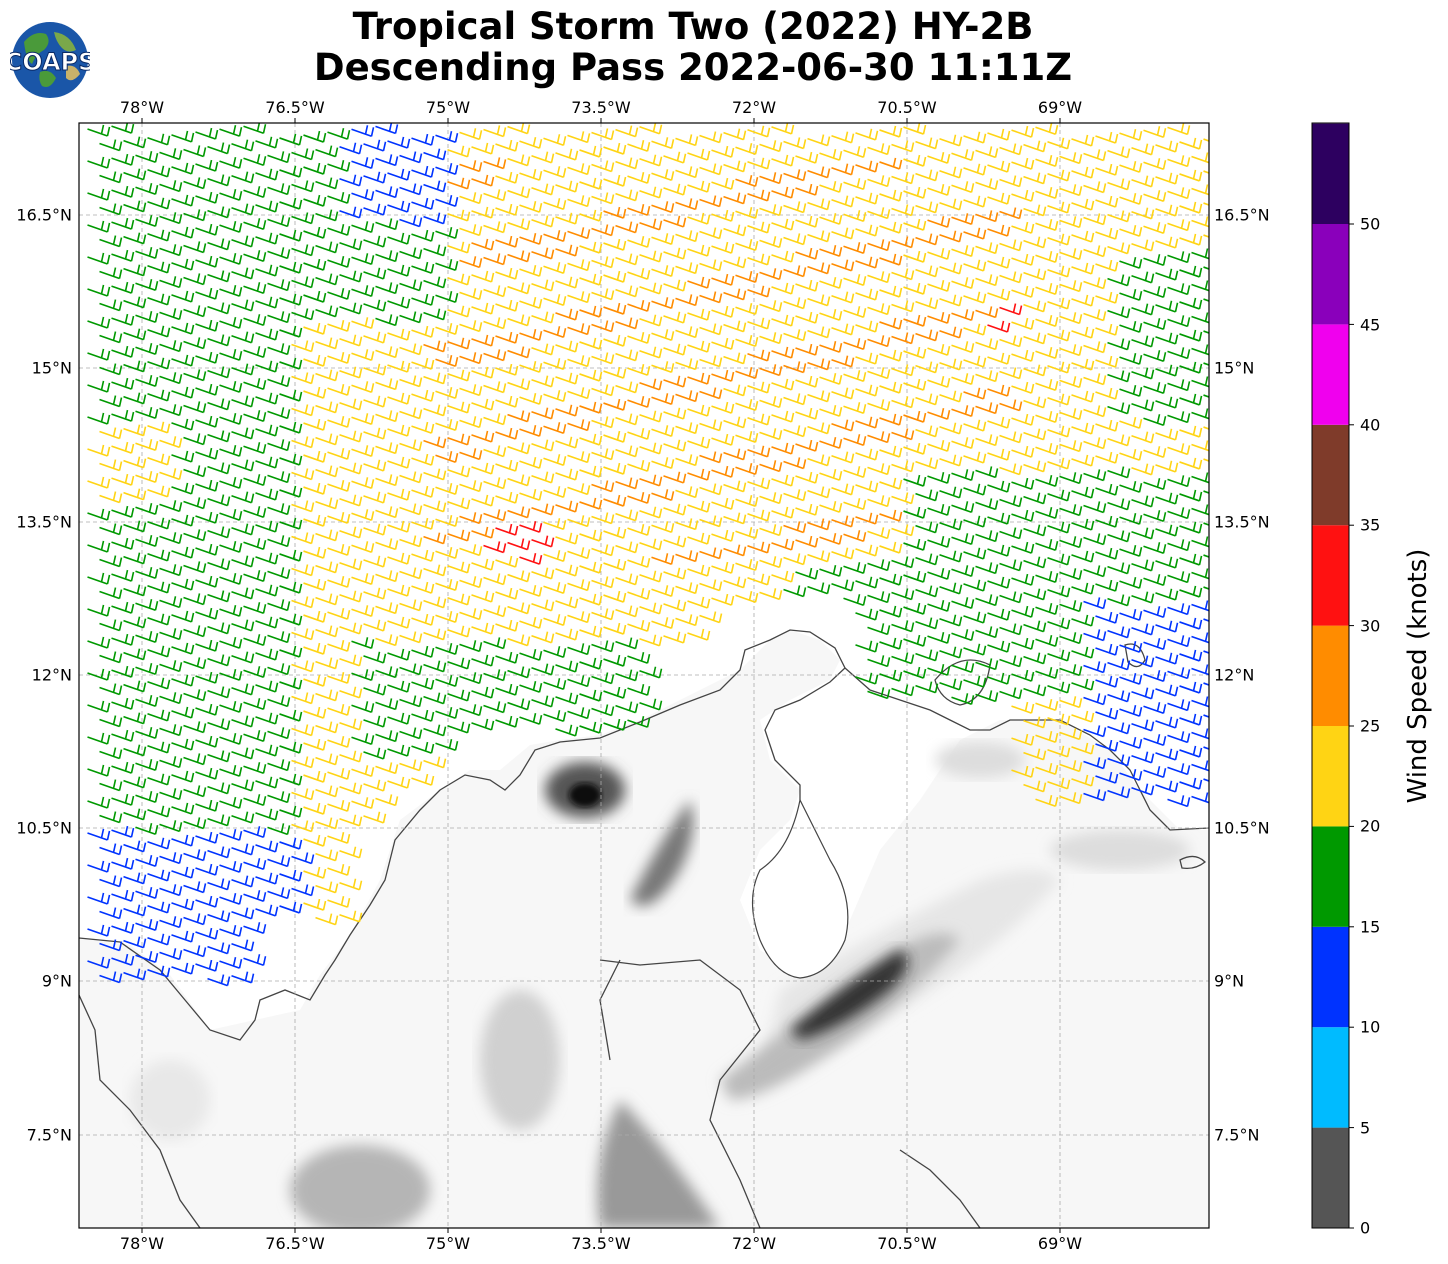 This screenshot has height=1264, width=1448. I want to click on colorbar-segment, so click(1330, 575).